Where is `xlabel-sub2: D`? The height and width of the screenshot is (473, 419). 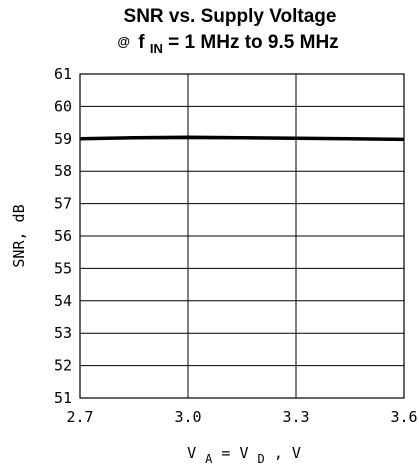 xlabel-sub2: D is located at coordinates (261, 459).